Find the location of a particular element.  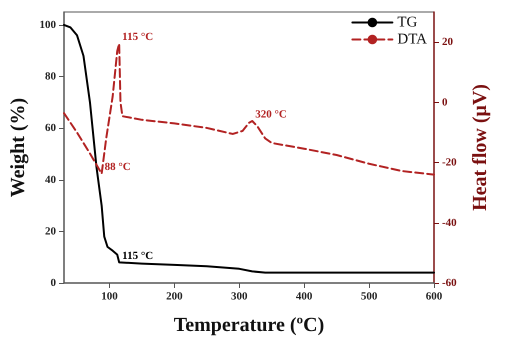

y-axis-title: Weight (%) is located at coordinates (18, 148).